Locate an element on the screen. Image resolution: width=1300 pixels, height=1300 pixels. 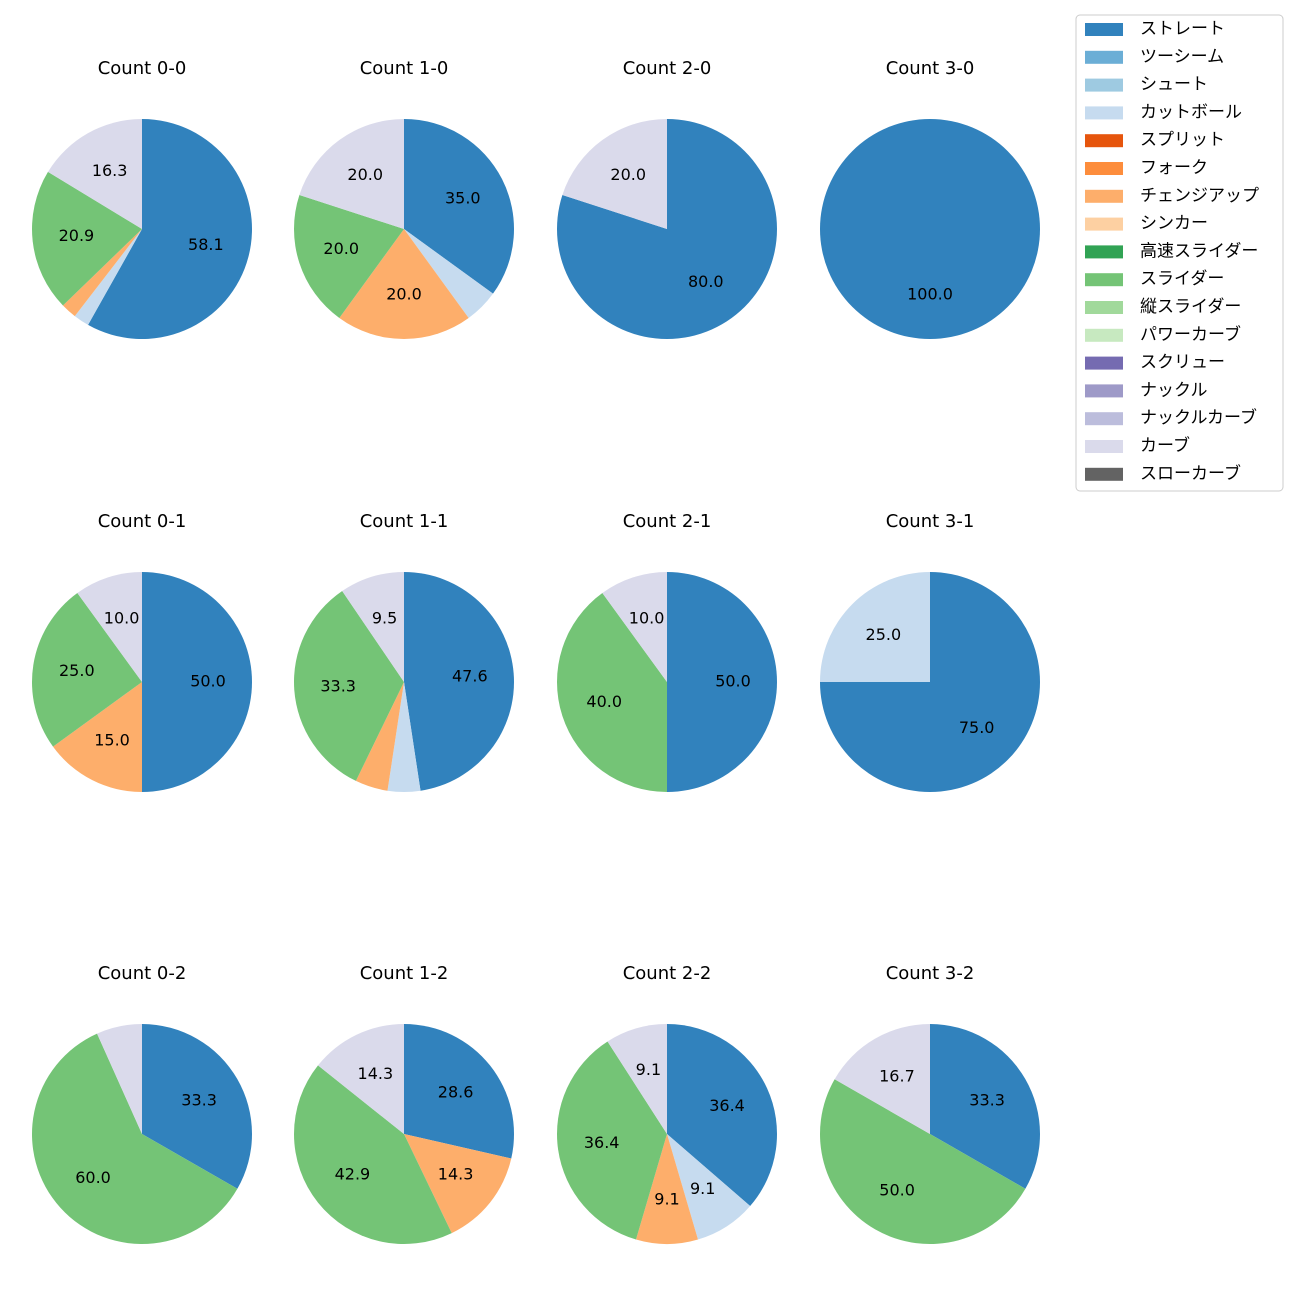
legend-label: スライダー is located at coordinates (1182, 279).